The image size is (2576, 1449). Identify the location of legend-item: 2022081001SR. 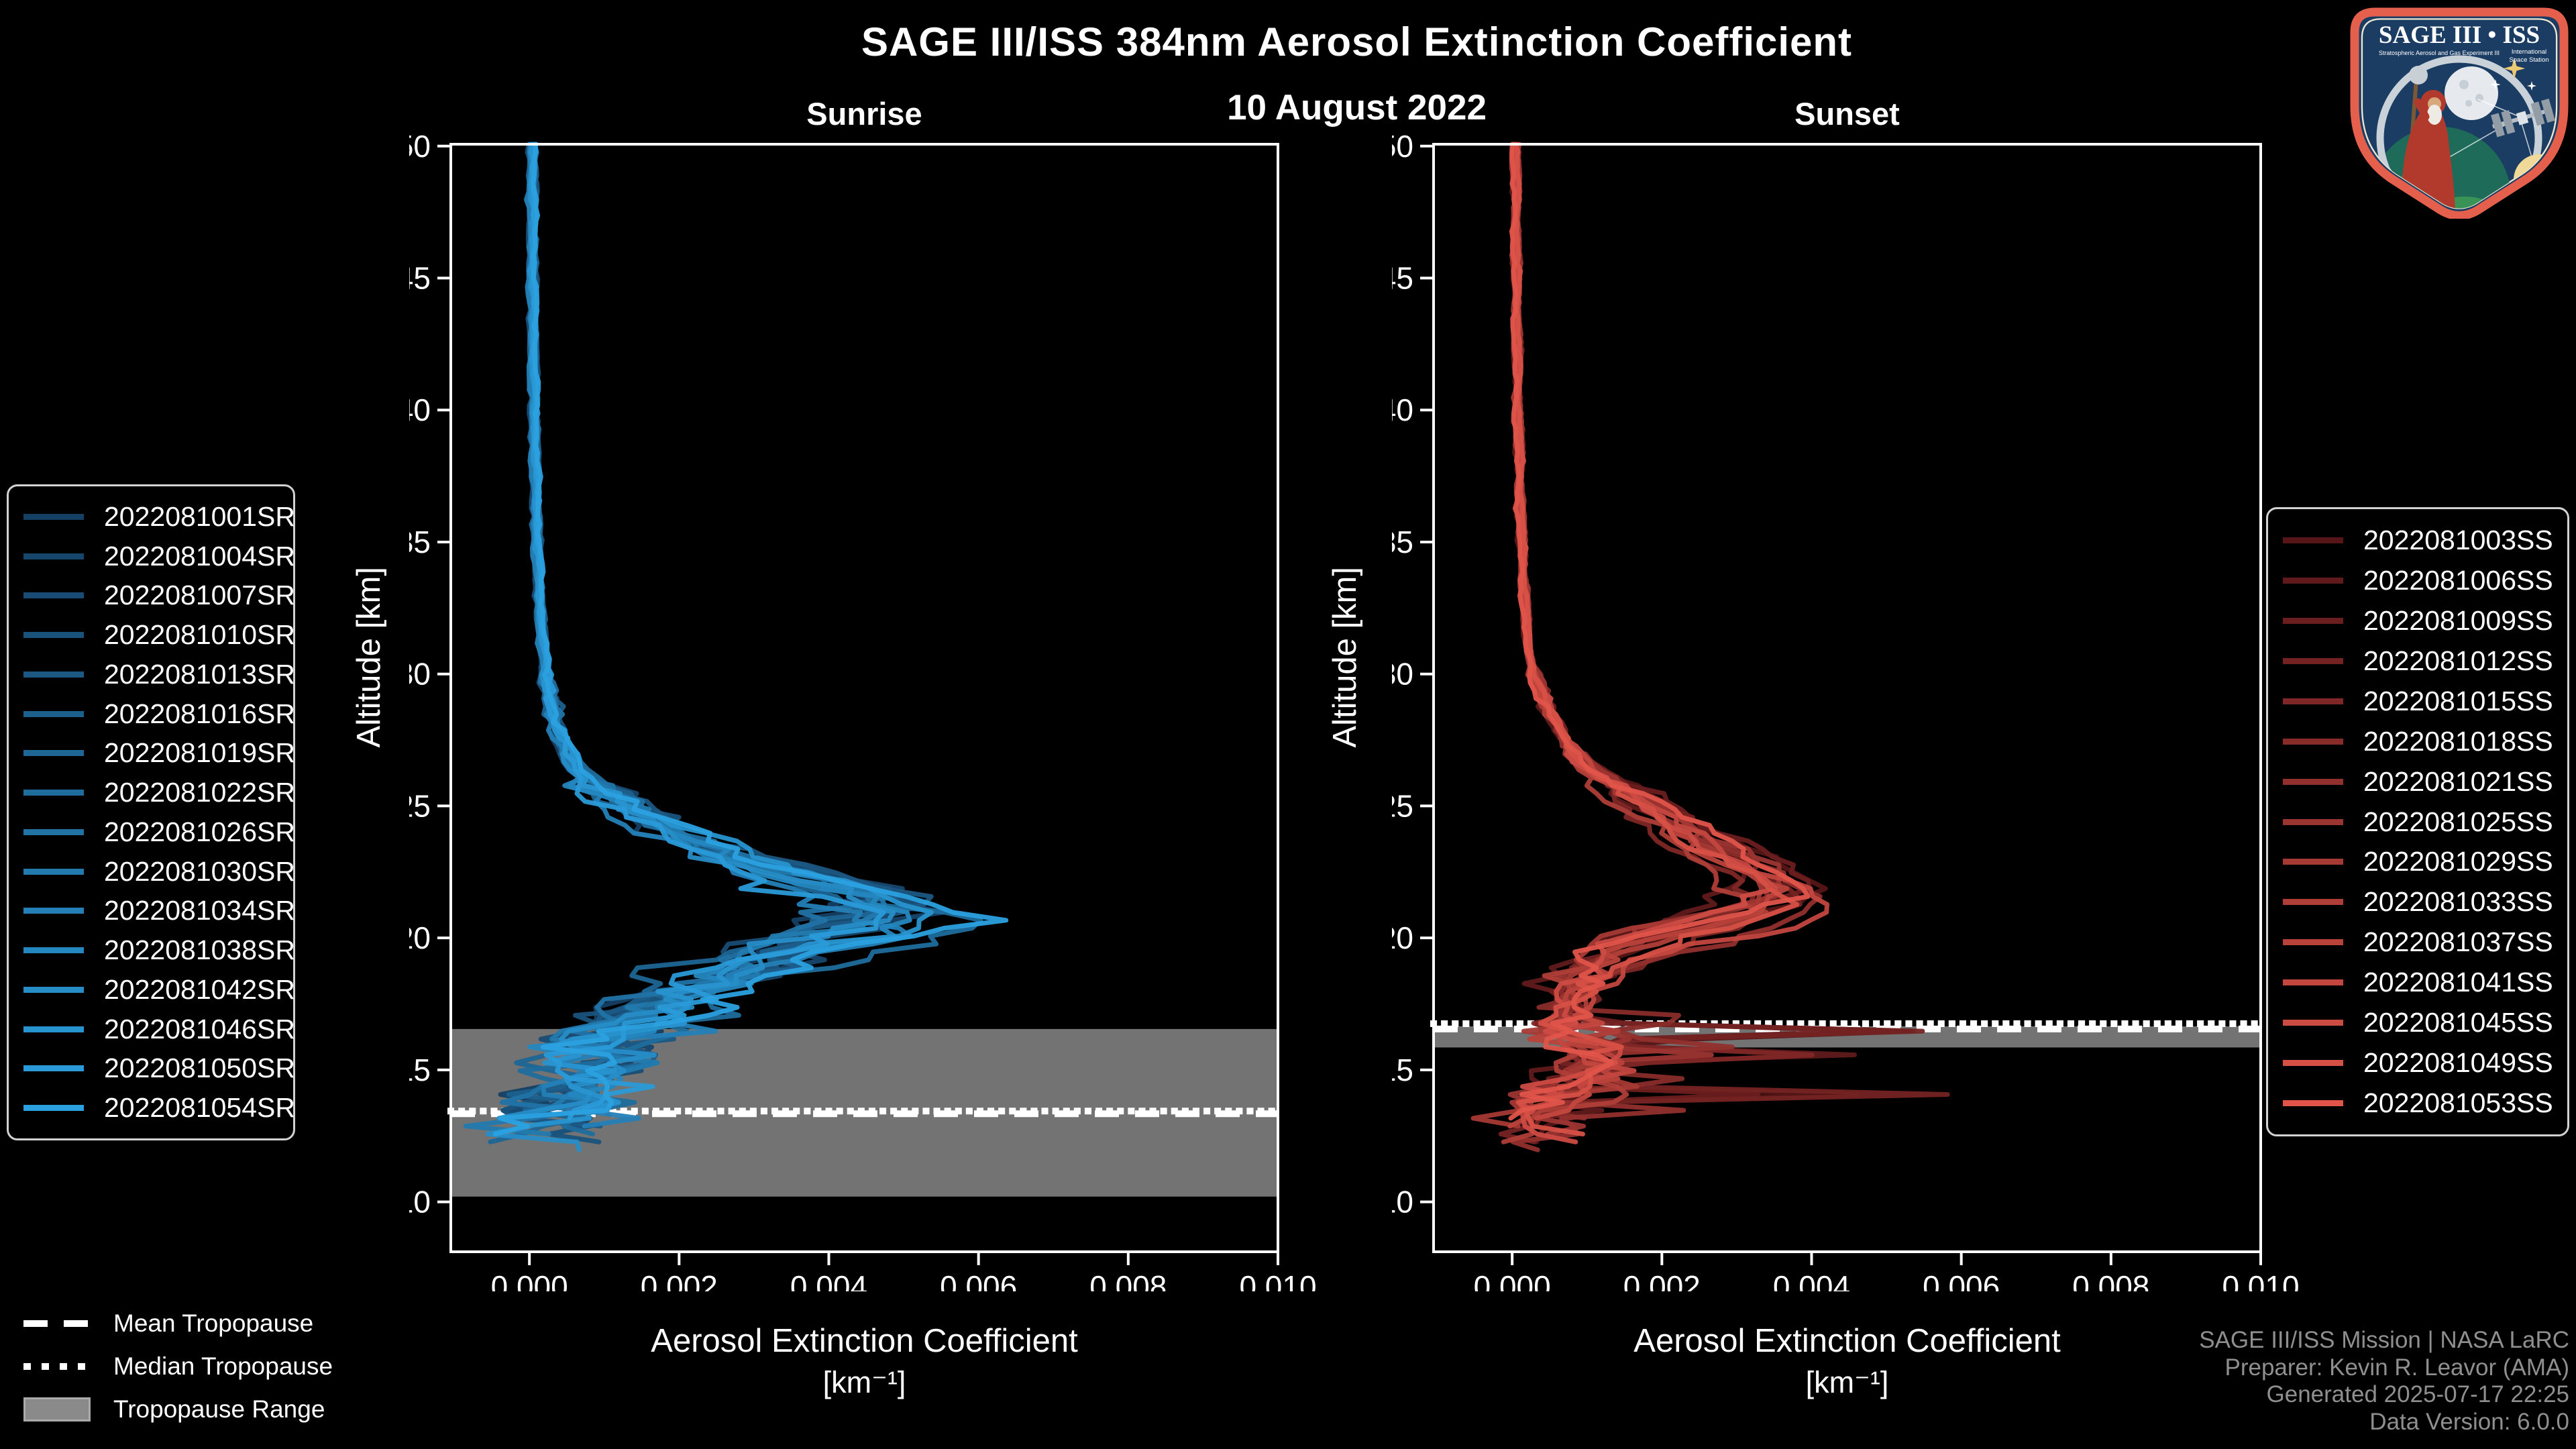
(152, 517).